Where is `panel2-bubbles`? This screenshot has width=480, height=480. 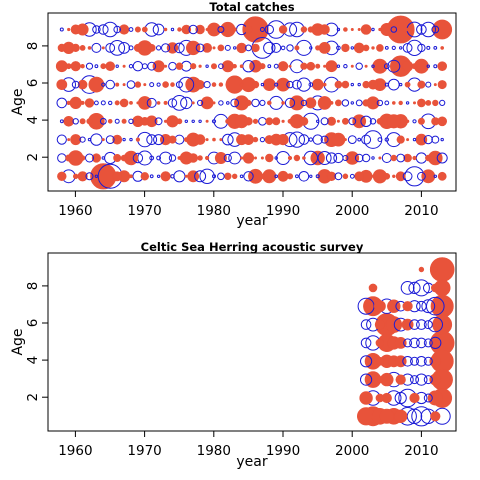
panel2-bubbles is located at coordinates (406, 342).